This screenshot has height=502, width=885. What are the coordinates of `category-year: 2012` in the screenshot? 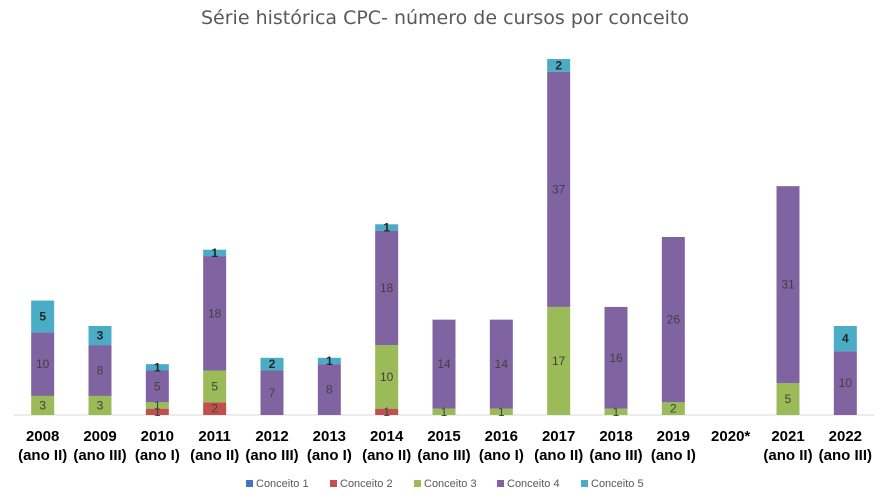 It's located at (271, 436).